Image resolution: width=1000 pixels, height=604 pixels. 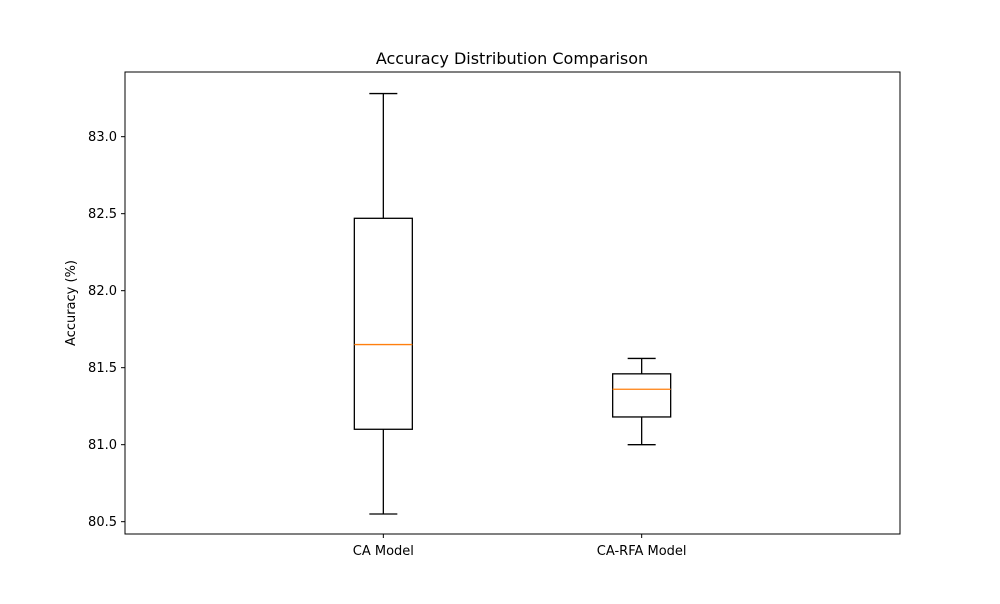 What do you see at coordinates (512, 58) in the screenshot?
I see `chart-title: Accuracy Distribution Comparison` at bounding box center [512, 58].